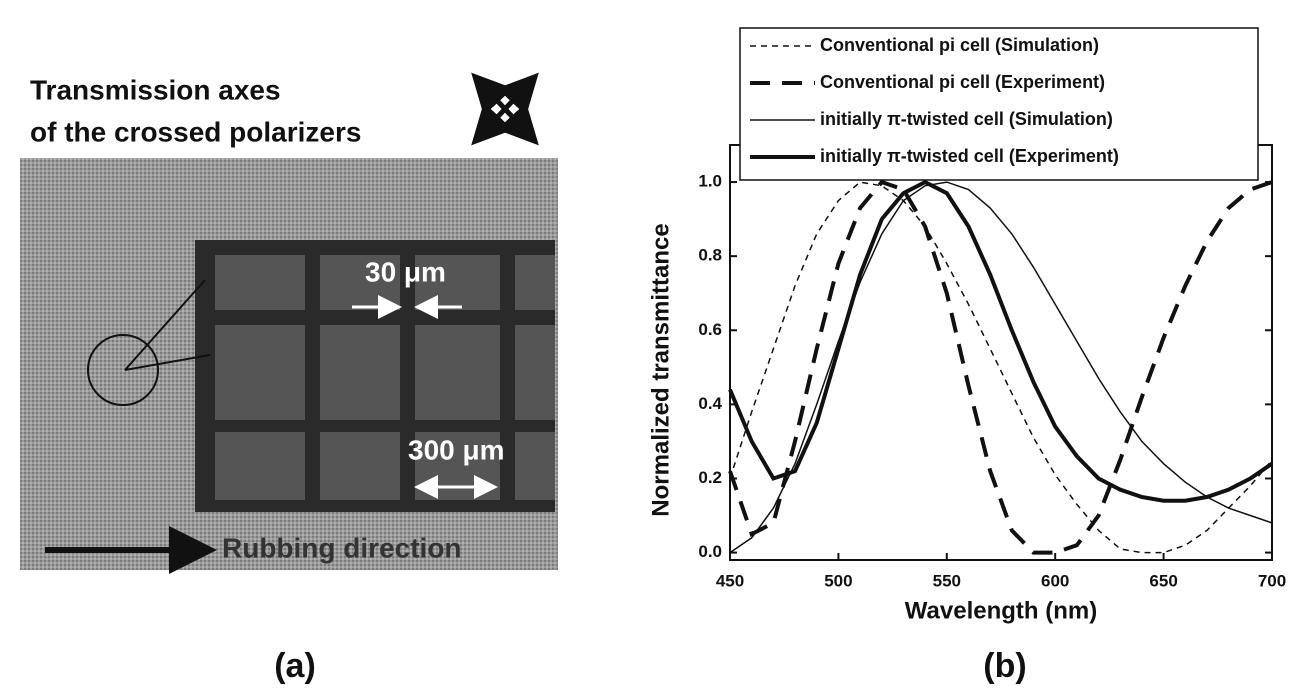  What do you see at coordinates (149, 342) in the screenshot?
I see `zoom-indicator` at bounding box center [149, 342].